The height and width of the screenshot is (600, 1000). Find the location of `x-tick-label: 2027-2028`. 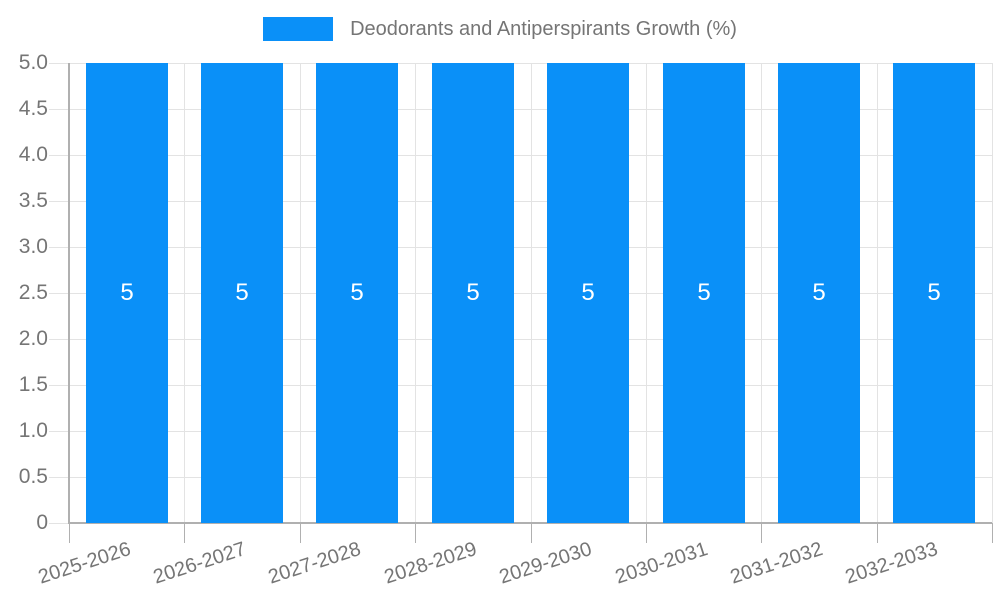

x-tick-label: 2027-2028 is located at coordinates (315, 563).